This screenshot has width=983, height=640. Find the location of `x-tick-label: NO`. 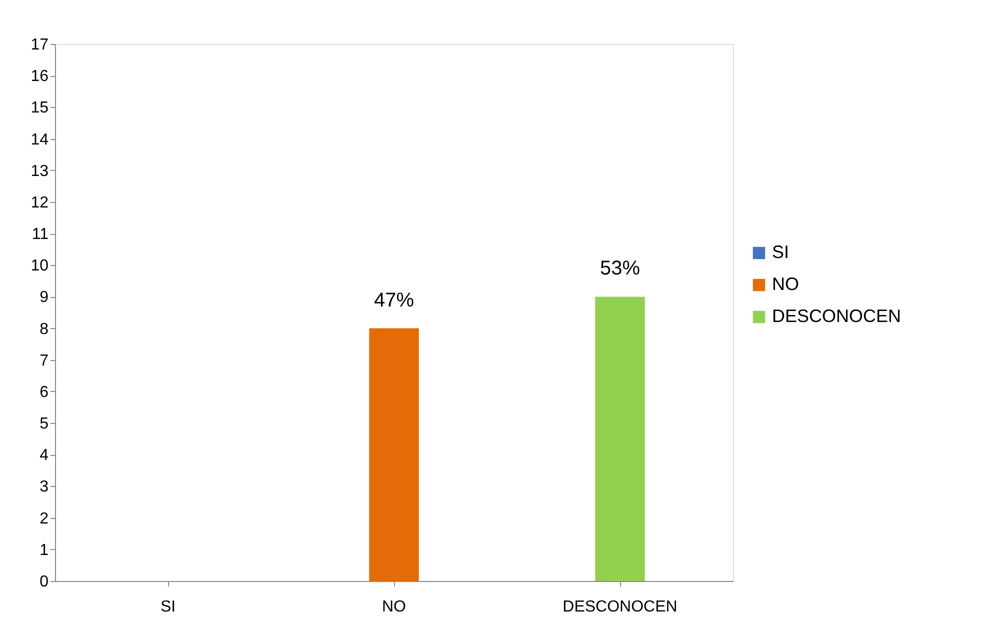

x-tick-label: NO is located at coordinates (394, 607).